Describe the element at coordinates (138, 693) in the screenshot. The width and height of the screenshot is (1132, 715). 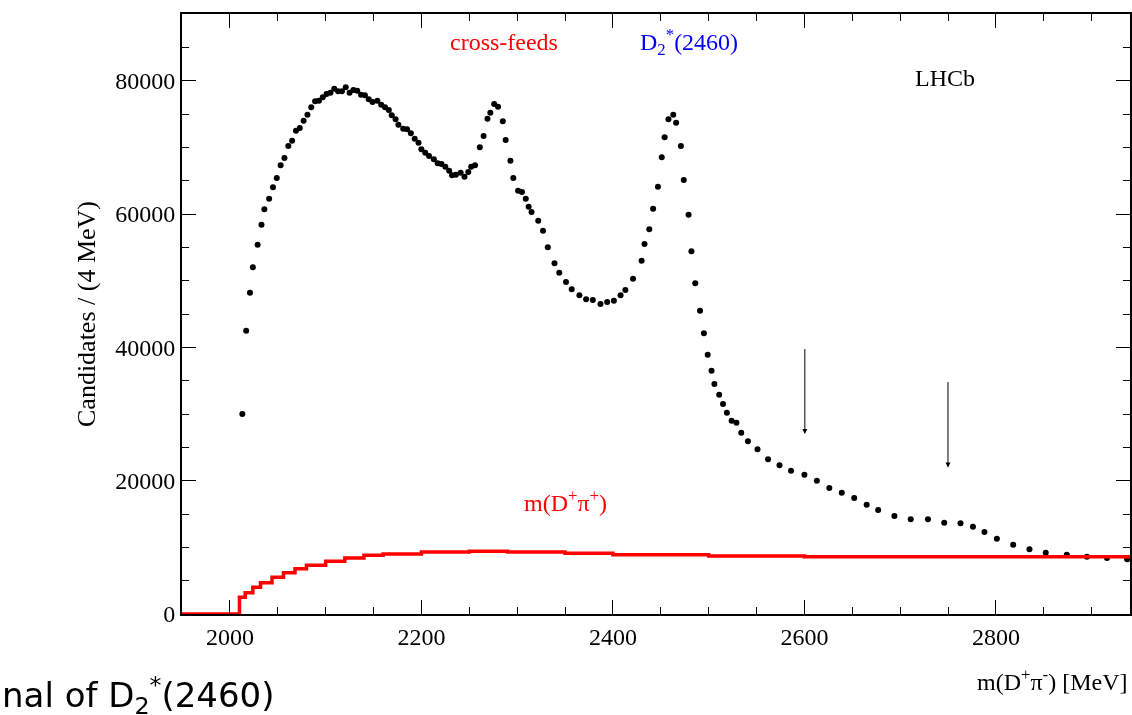
I see `text: nal of D$_{2}$$^{*}$(2460)` at that location.